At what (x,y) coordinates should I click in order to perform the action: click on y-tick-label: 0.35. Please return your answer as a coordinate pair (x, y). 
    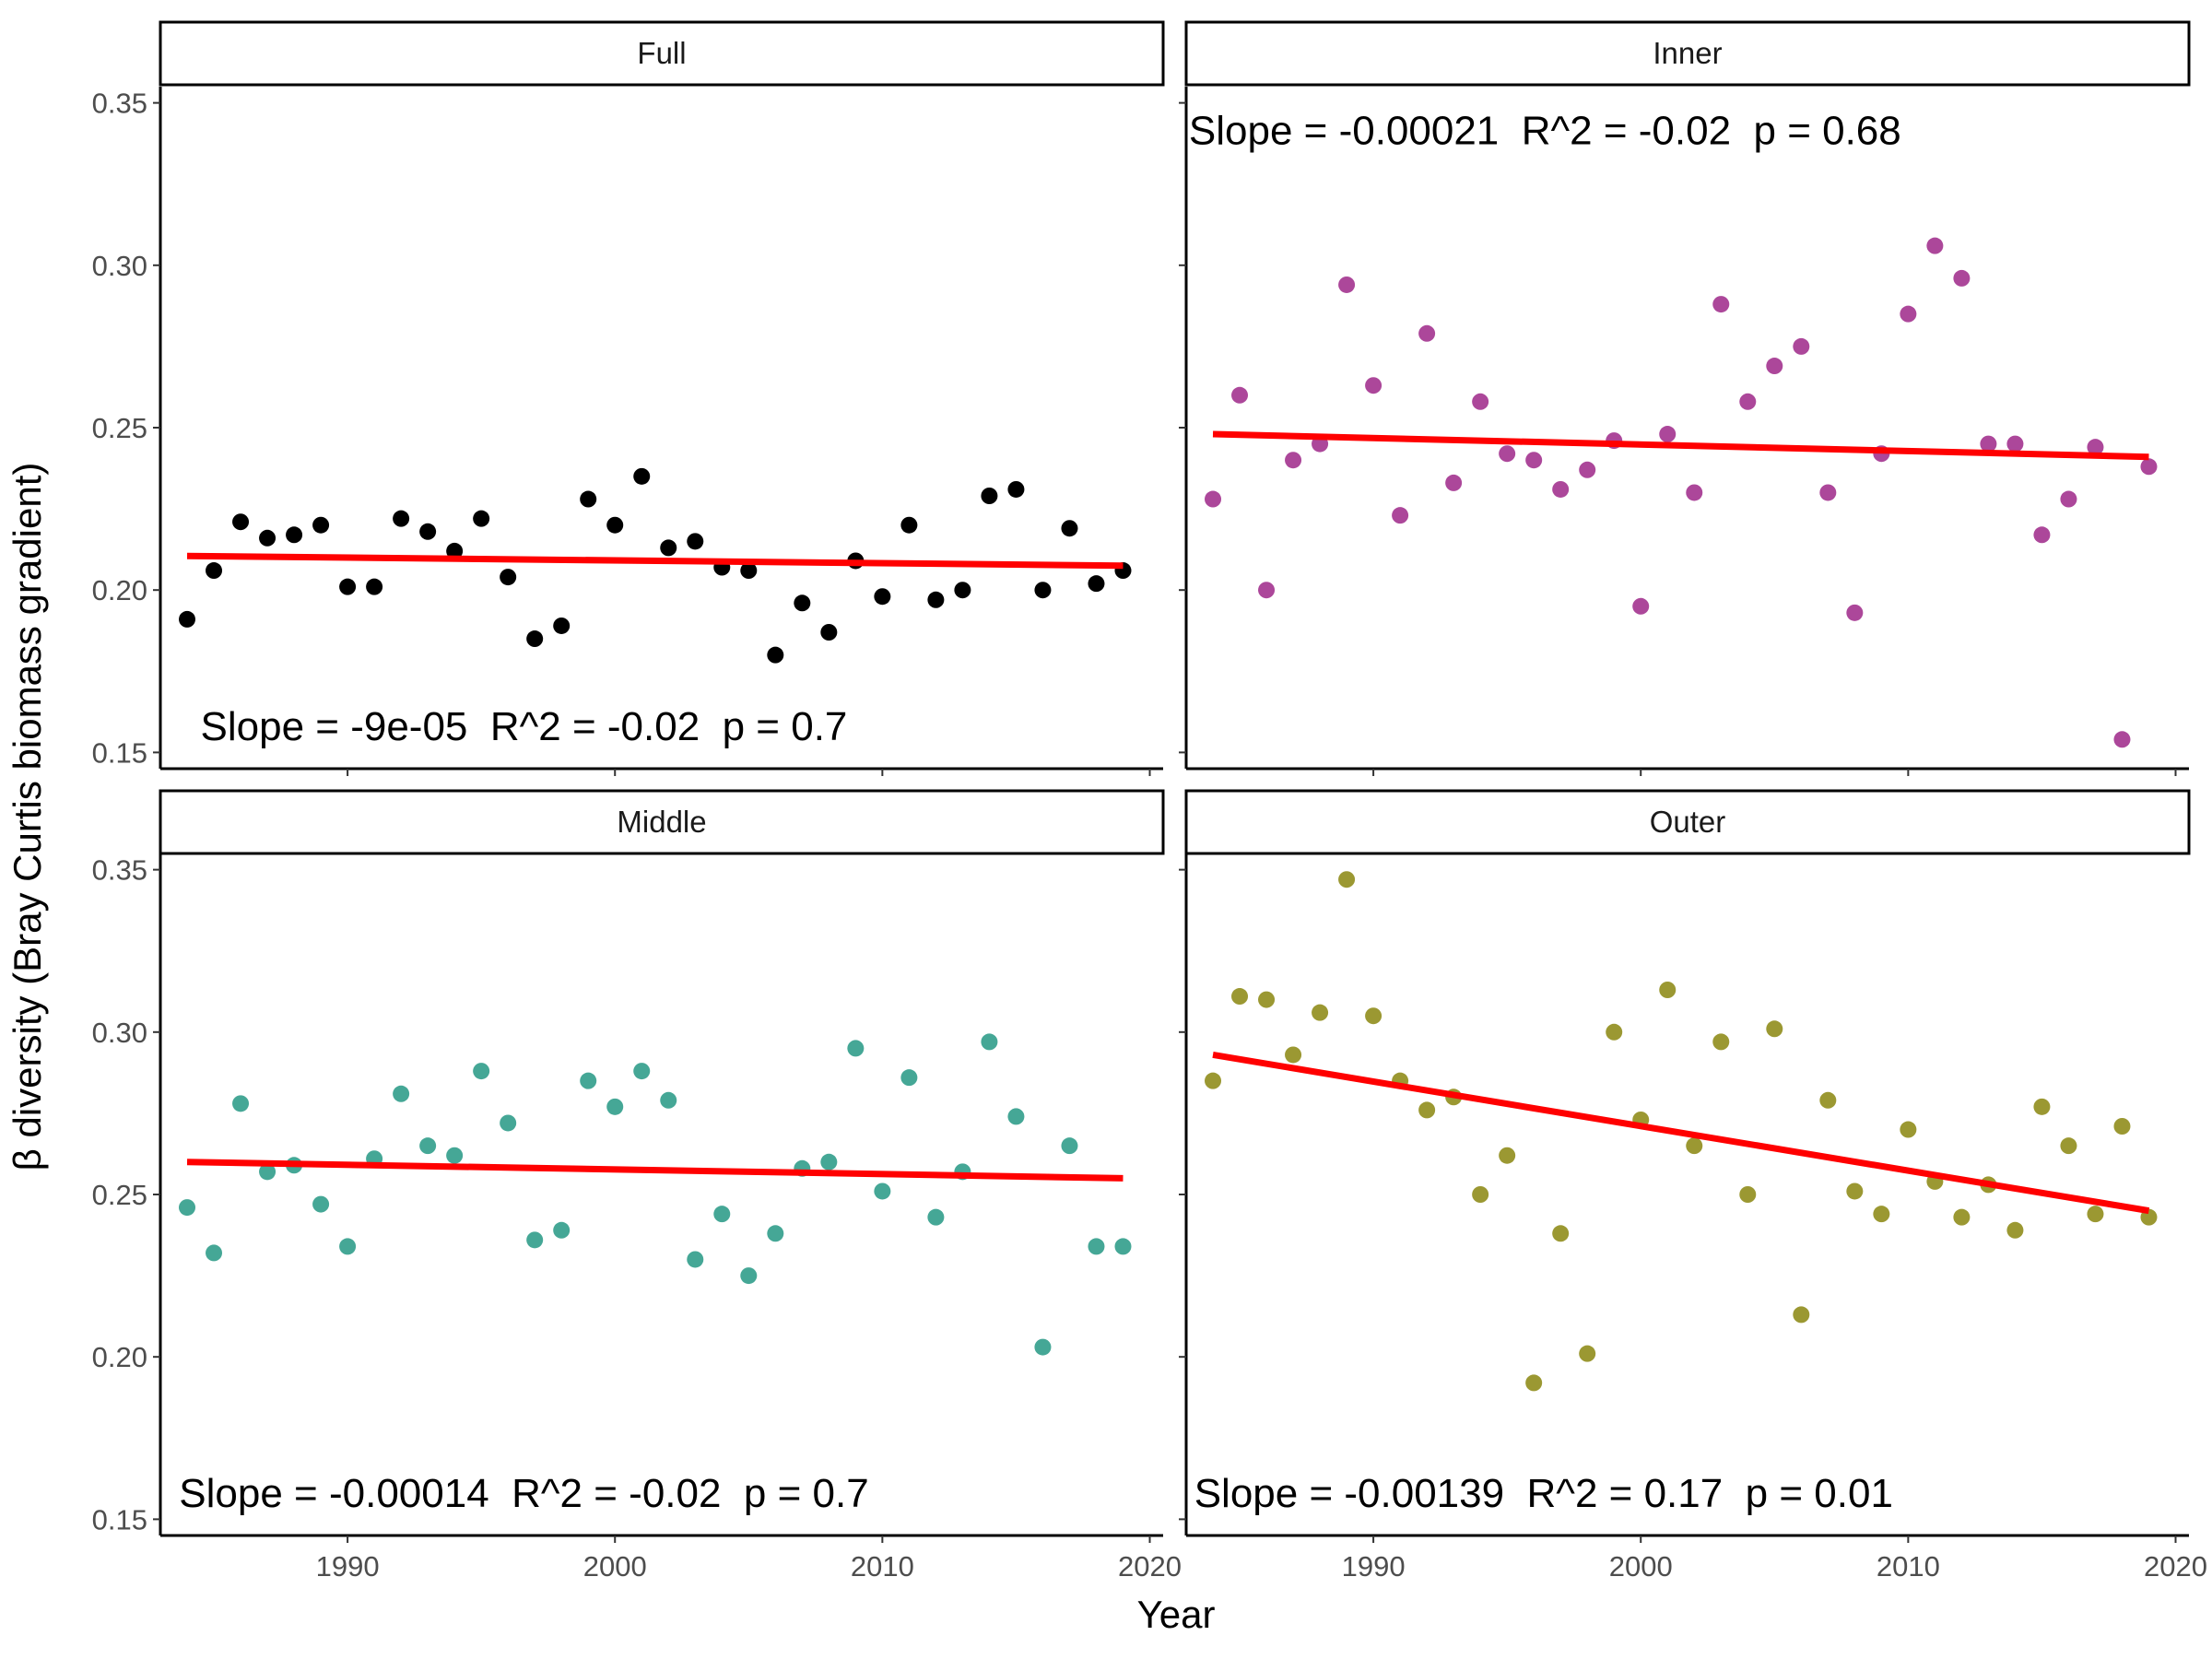
    Looking at the image, I should click on (119, 104).